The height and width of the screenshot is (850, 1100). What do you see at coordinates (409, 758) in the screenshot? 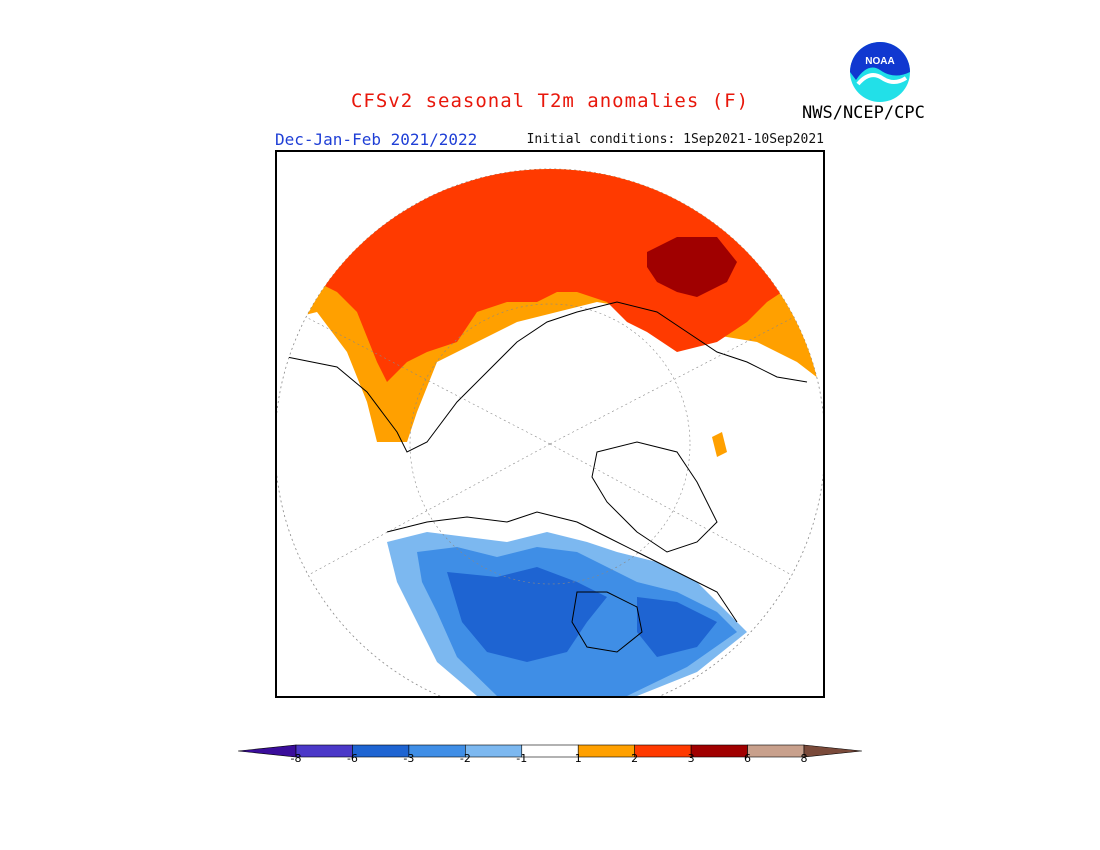
I see `colorbar-tick-label: -3` at bounding box center [409, 758].